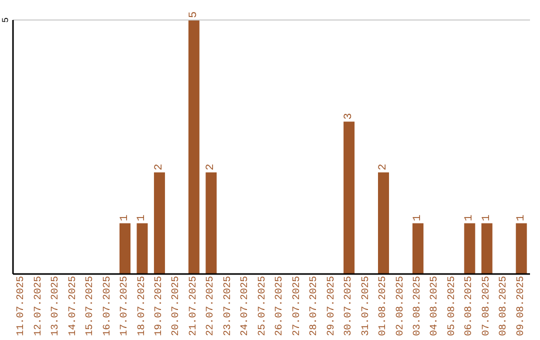 The height and width of the screenshot is (340, 540). What do you see at coordinates (400, 306) in the screenshot?
I see `x-tick-label: 02.08.2025` at bounding box center [400, 306].